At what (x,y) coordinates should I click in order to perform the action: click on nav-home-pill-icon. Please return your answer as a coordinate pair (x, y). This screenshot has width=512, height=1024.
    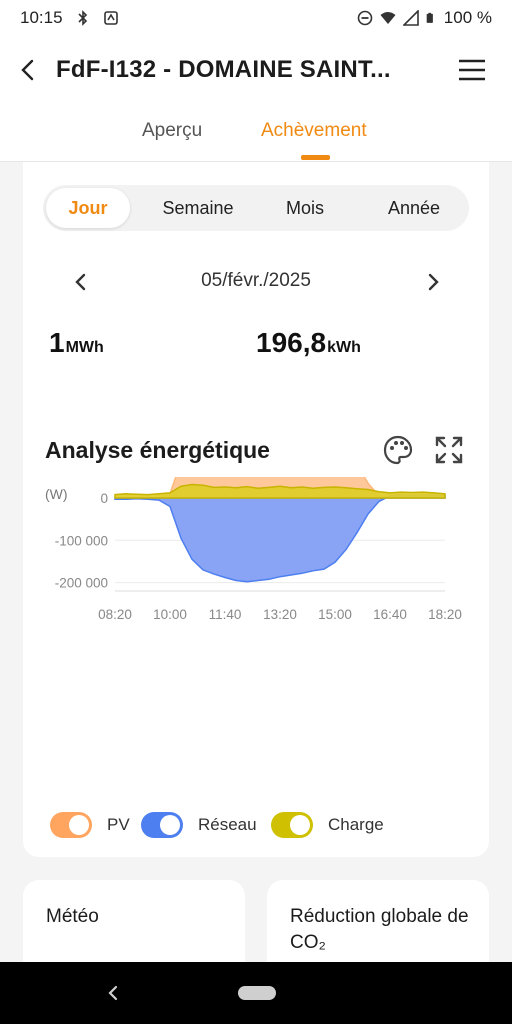
    Looking at the image, I should click on (257, 993).